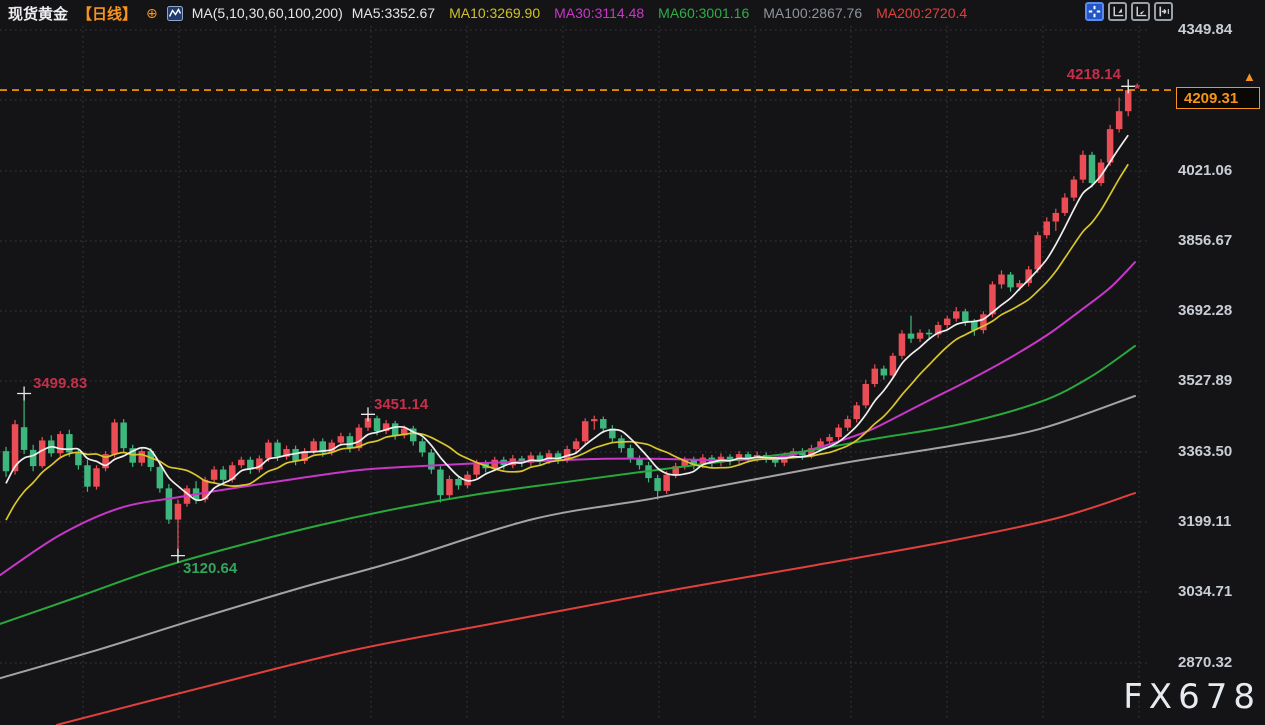 This screenshot has width=1265, height=725. What do you see at coordinates (1129, 11) in the screenshot?
I see `chart-toolbar` at bounding box center [1129, 11].